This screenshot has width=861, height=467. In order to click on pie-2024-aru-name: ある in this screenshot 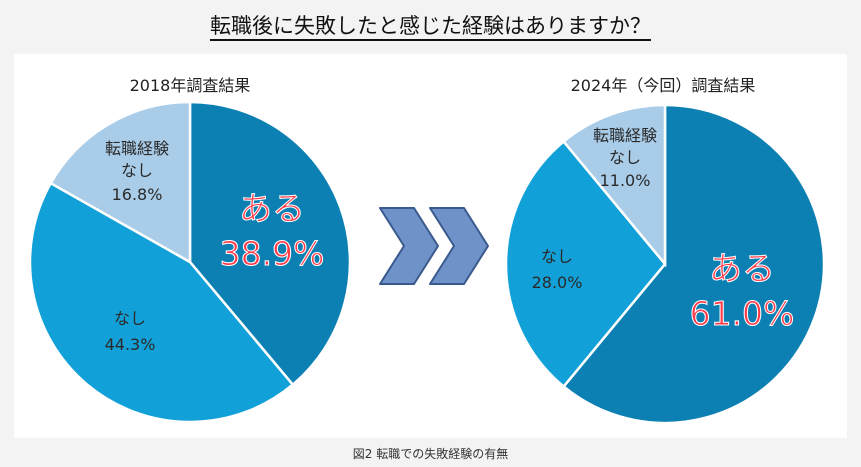, I will do `click(742, 268)`.